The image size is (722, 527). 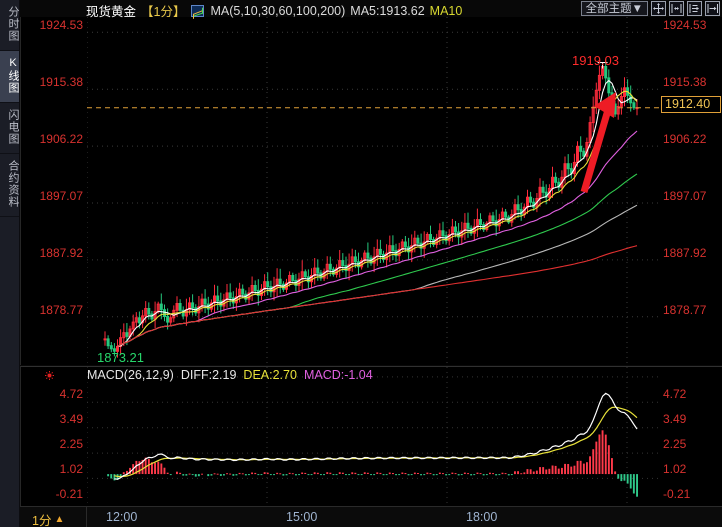 I want to click on low-price-annotation: 1873.21, so click(x=120, y=357).